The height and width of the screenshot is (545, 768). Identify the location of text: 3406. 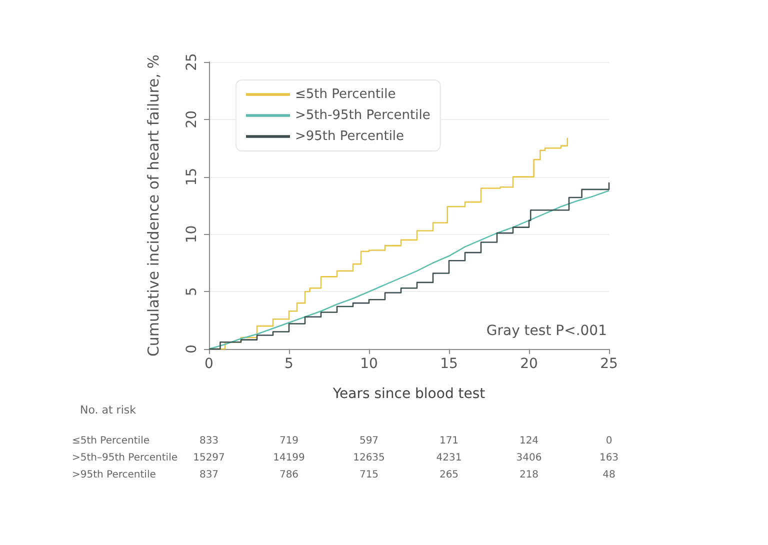
(529, 458).